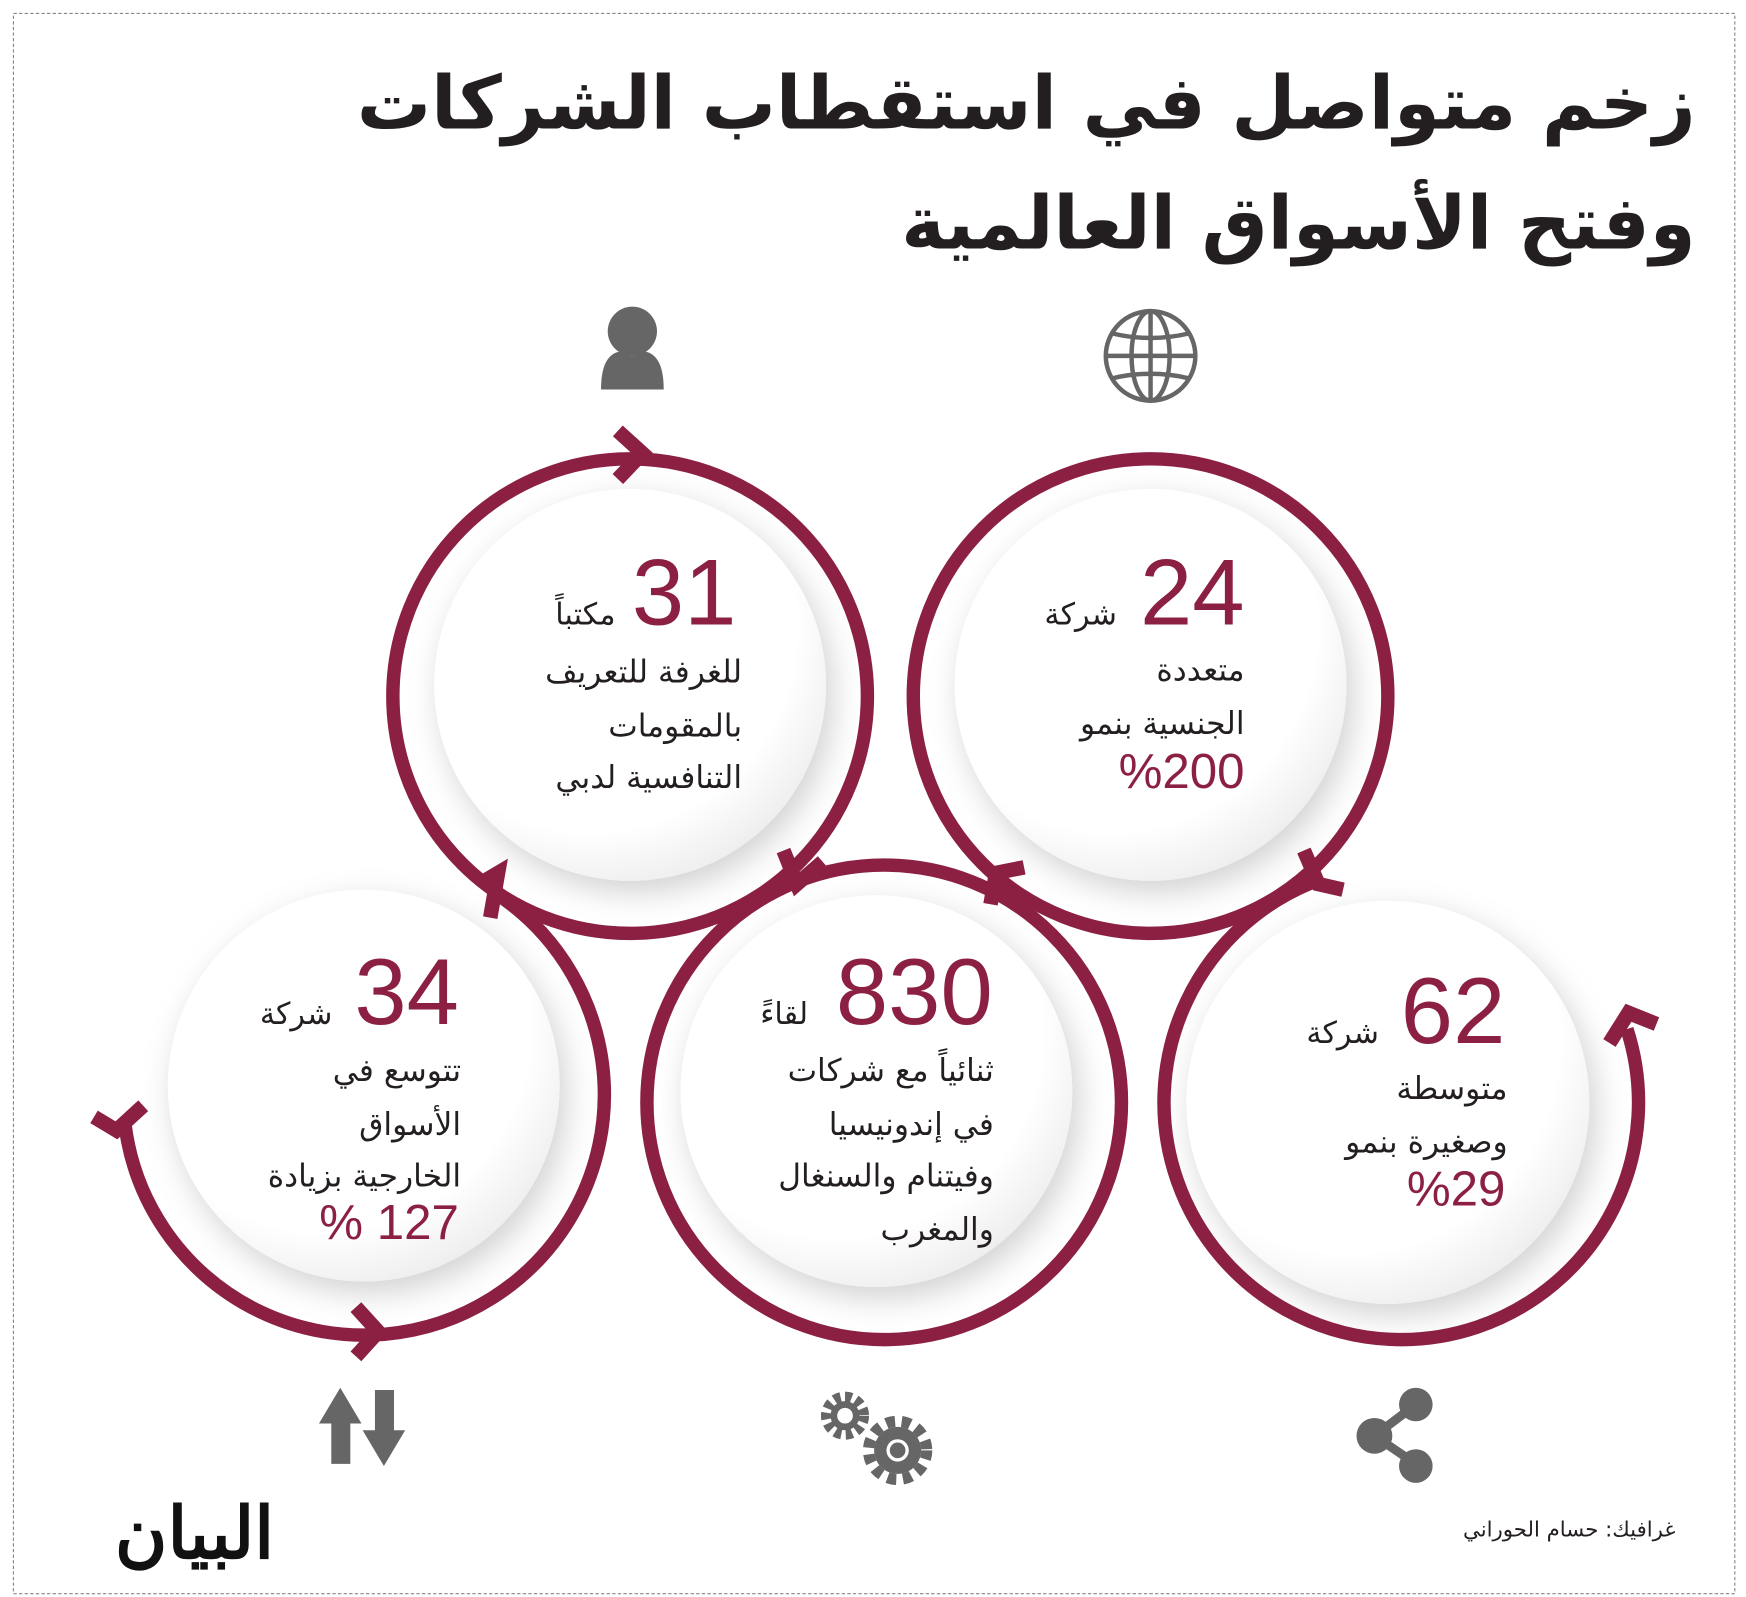 The image size is (1746, 1597). Describe the element at coordinates (296, 1014) in the screenshot. I see `stat-unit-expansion: شركة` at that location.